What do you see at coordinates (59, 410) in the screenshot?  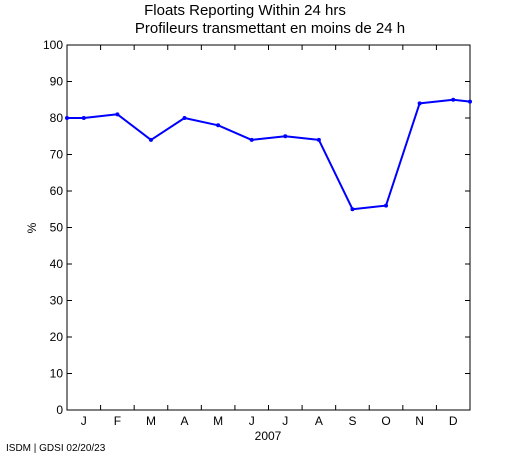 I see `y-tick-label: 0` at bounding box center [59, 410].